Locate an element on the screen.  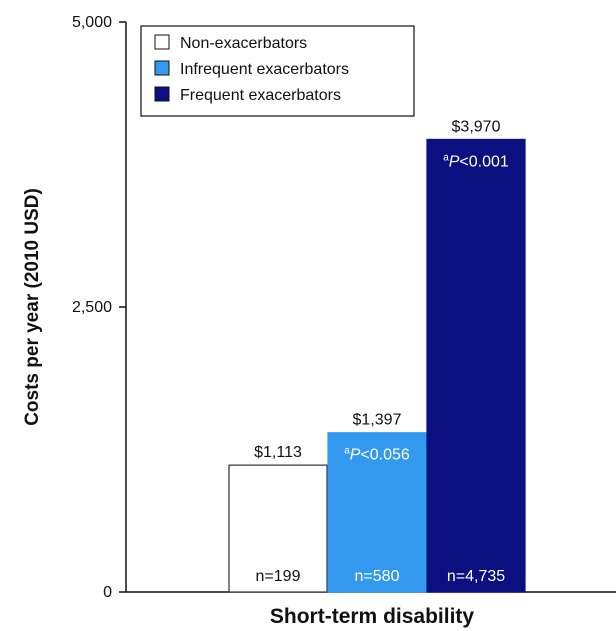
legend-item: Infrequent exacerbators is located at coordinates (251, 69).